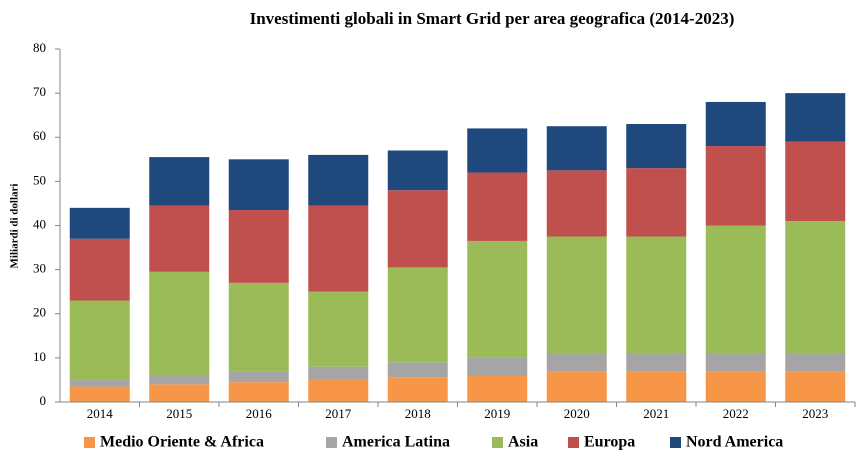 The height and width of the screenshot is (454, 860). I want to click on x-tick-label: 2016, so click(259, 413).